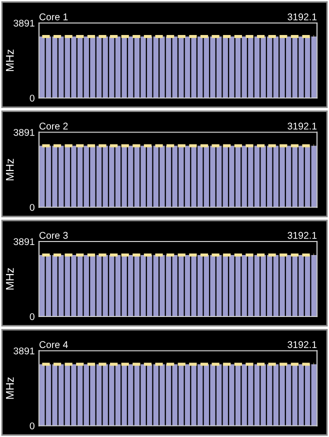 The image size is (329, 437). I want to click on chart-title: Core 3, so click(53, 235).